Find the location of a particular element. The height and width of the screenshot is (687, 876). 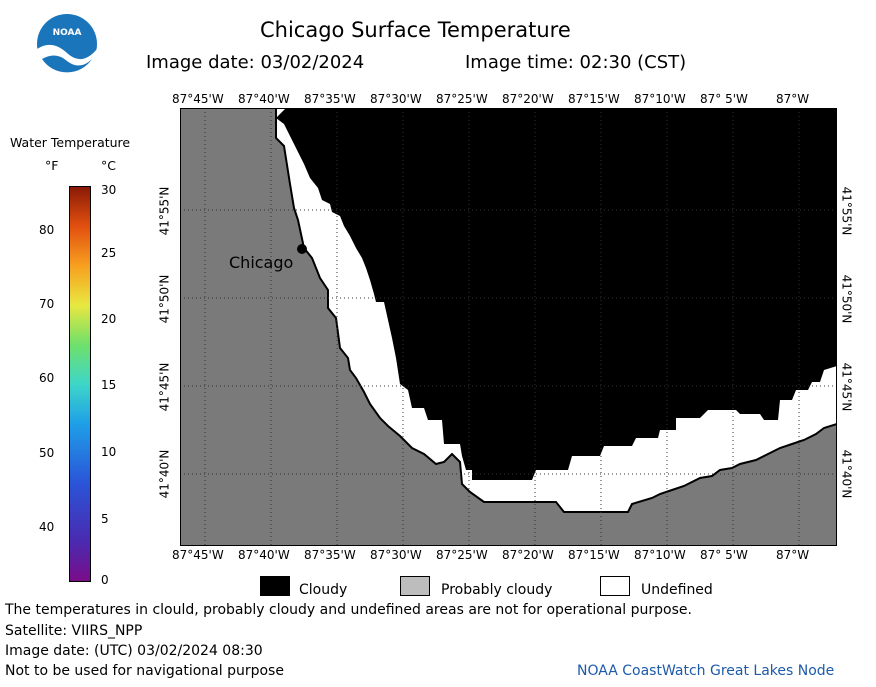

lon-label-top: 87°40'W is located at coordinates (264, 99).